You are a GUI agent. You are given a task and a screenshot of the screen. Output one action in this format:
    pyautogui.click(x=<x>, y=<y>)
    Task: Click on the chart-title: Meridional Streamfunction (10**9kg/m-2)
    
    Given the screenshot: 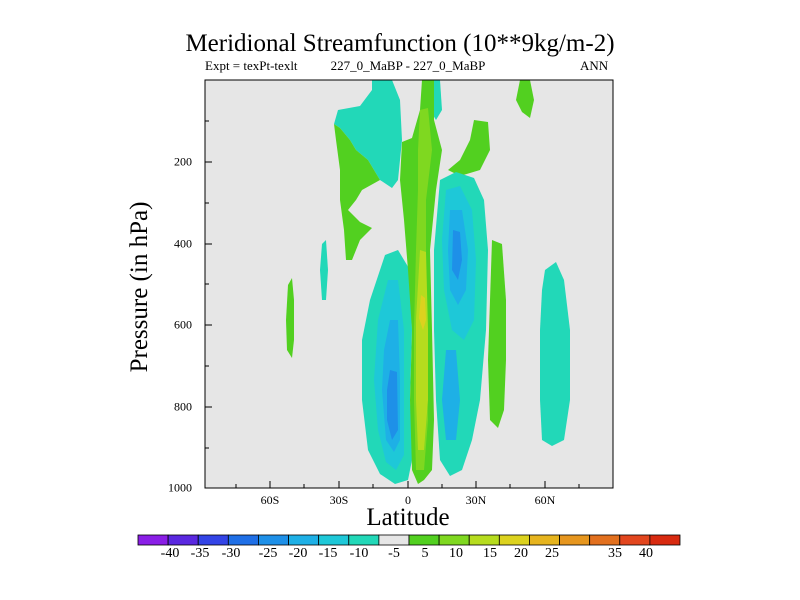 What is the action you would take?
    pyautogui.click(x=400, y=43)
    